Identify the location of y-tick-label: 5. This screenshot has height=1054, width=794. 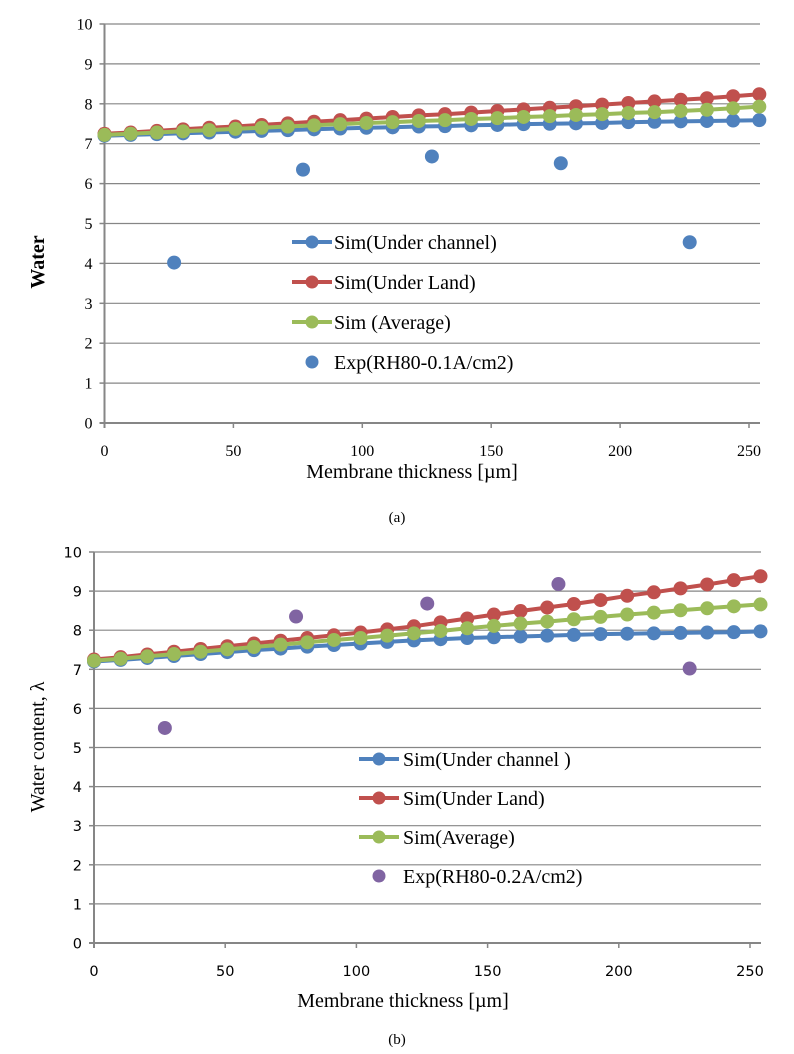
(77, 749).